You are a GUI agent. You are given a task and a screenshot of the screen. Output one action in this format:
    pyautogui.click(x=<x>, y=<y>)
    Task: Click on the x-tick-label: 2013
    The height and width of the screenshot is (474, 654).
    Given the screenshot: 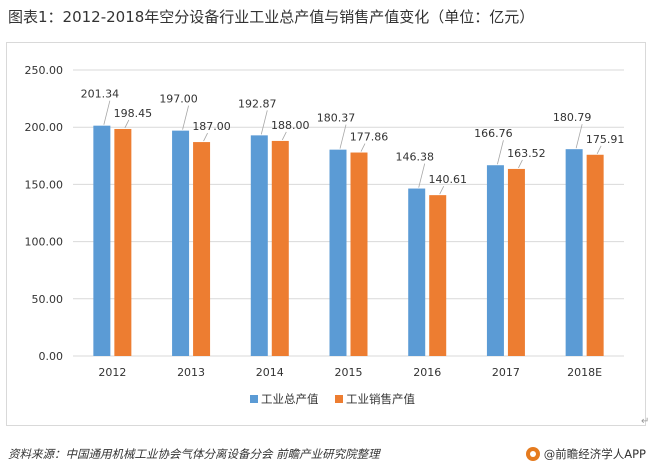 What is the action you would take?
    pyautogui.click(x=191, y=372)
    